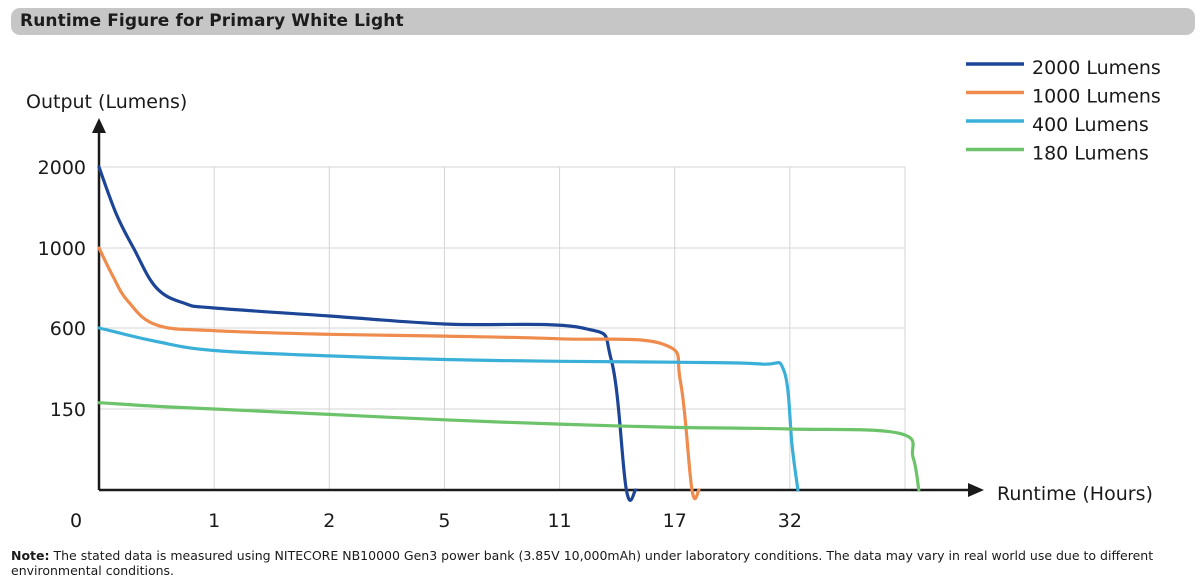  What do you see at coordinates (1075, 494) in the screenshot?
I see `x-axis-label: Runtime (Hours)` at bounding box center [1075, 494].